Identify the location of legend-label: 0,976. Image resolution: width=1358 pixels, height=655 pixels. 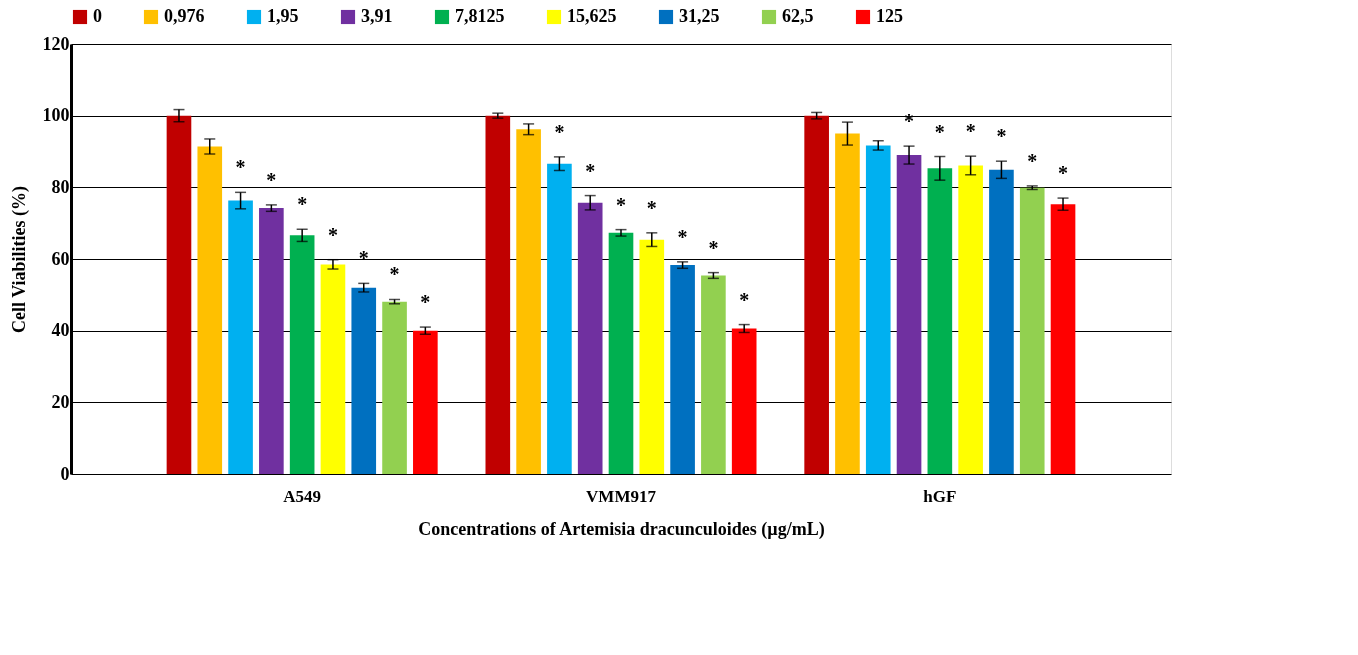
(184, 16).